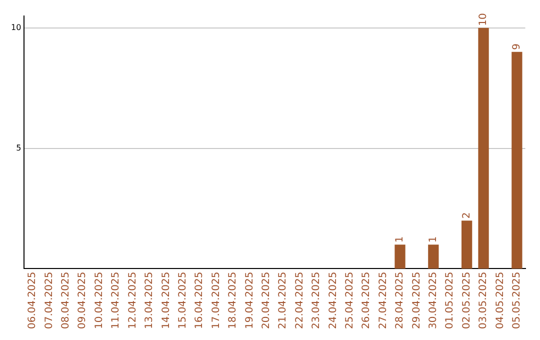  I want to click on x-tick-label: 11.04.2025, so click(116, 301).